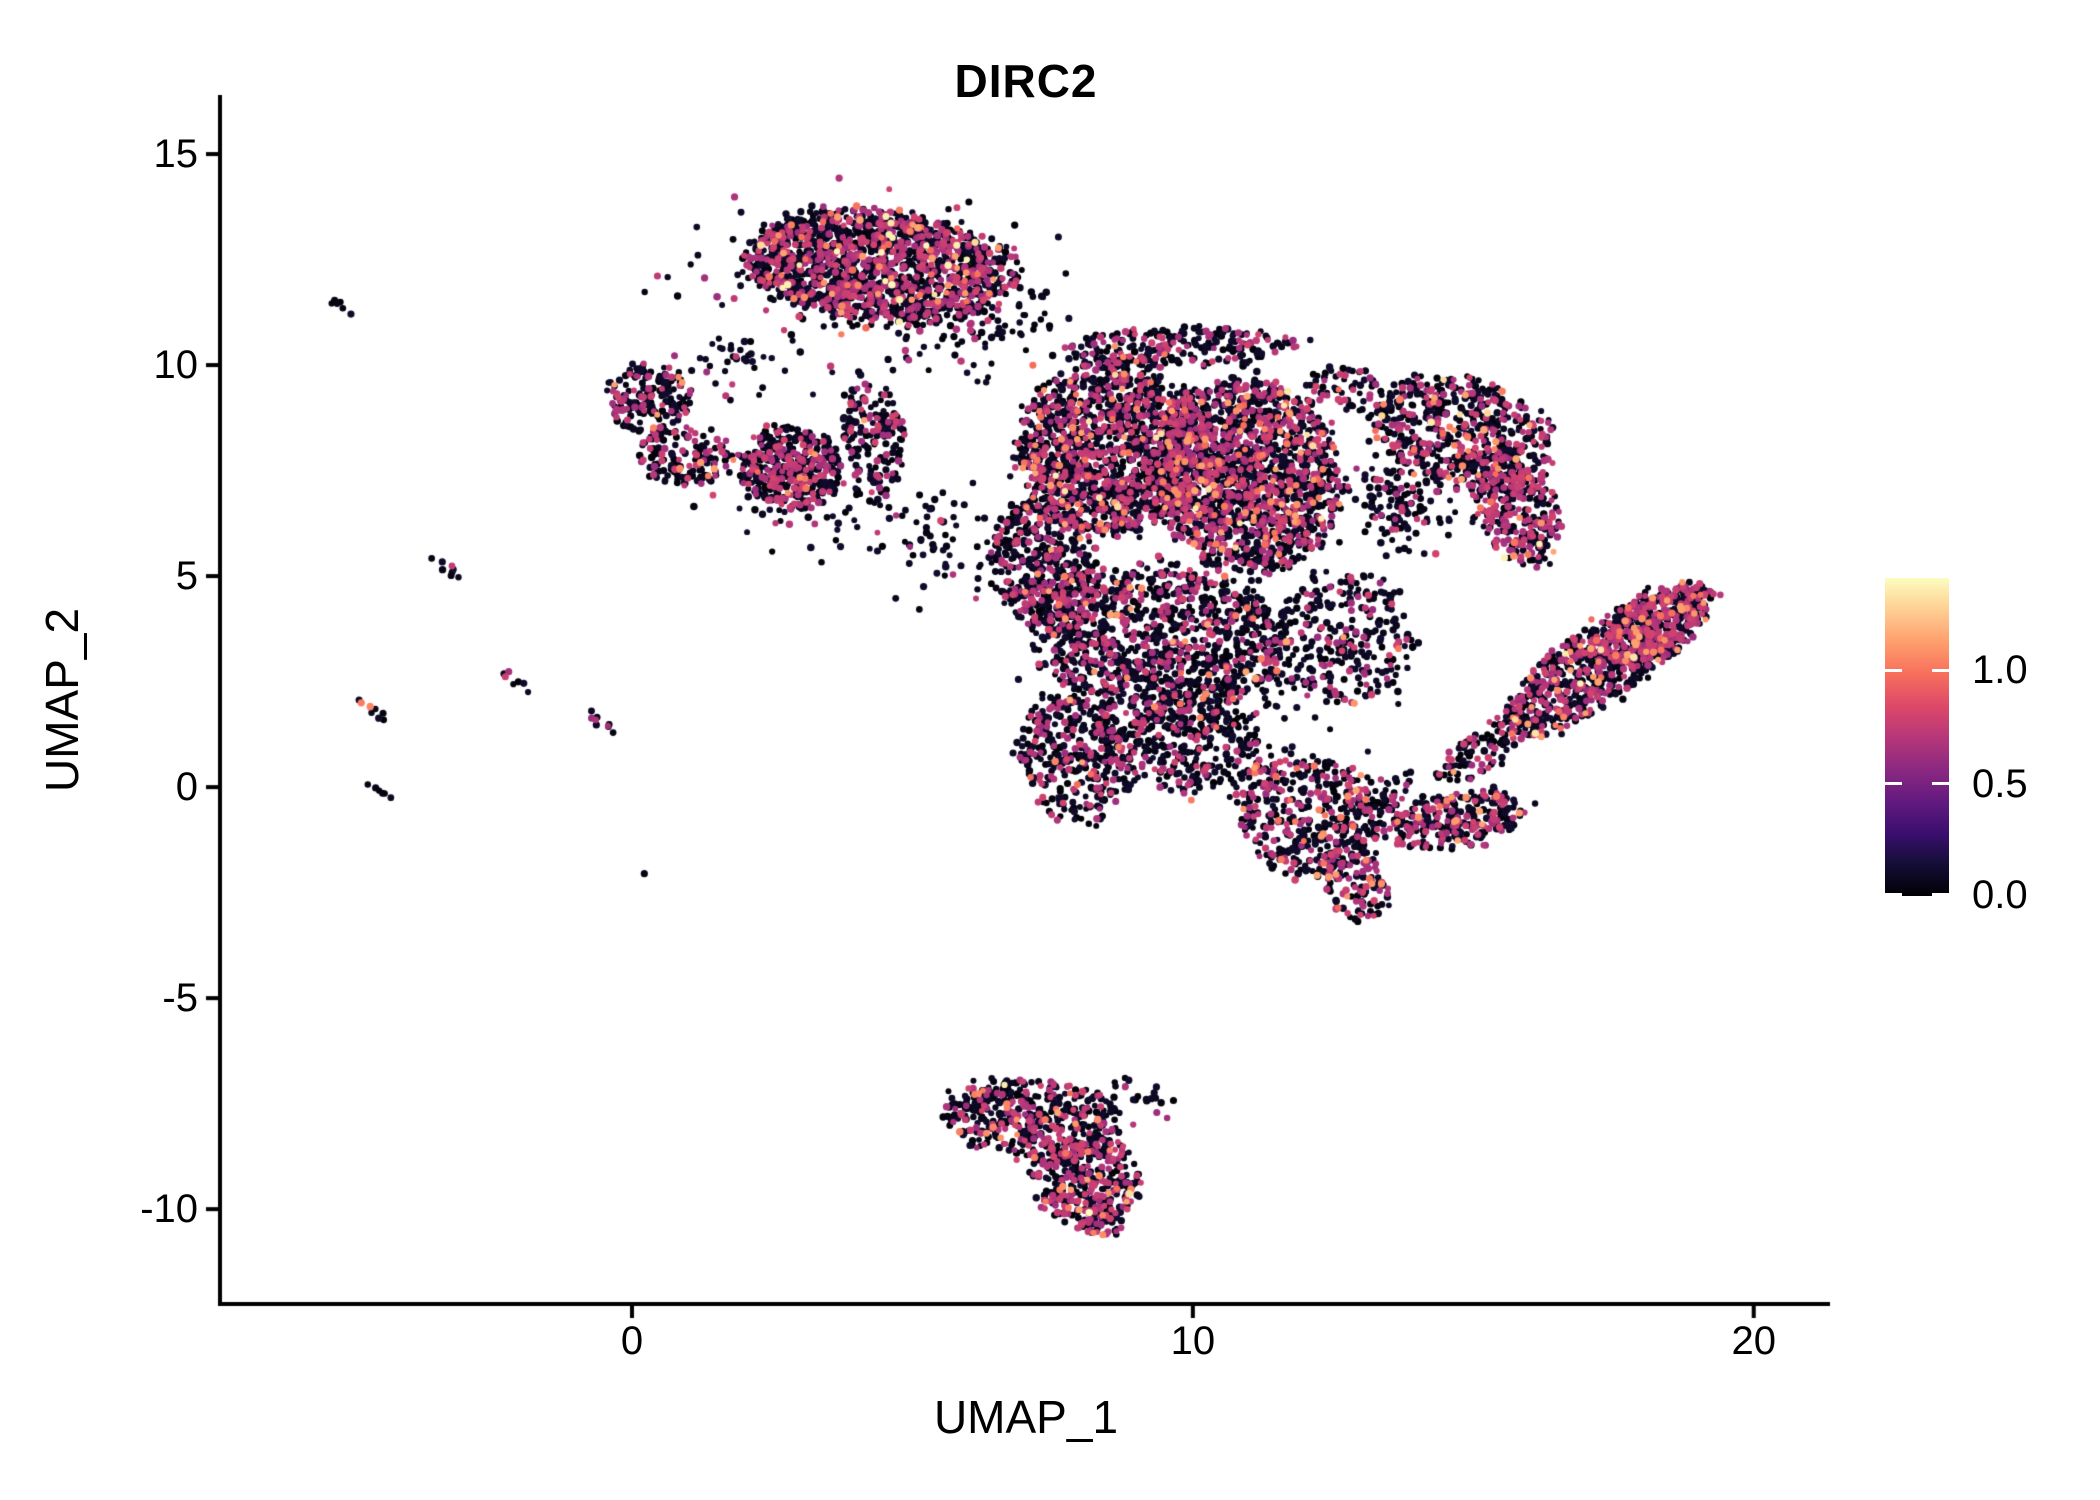  What do you see at coordinates (2000, 670) in the screenshot?
I see `legend-tick-label: 1.0` at bounding box center [2000, 670].